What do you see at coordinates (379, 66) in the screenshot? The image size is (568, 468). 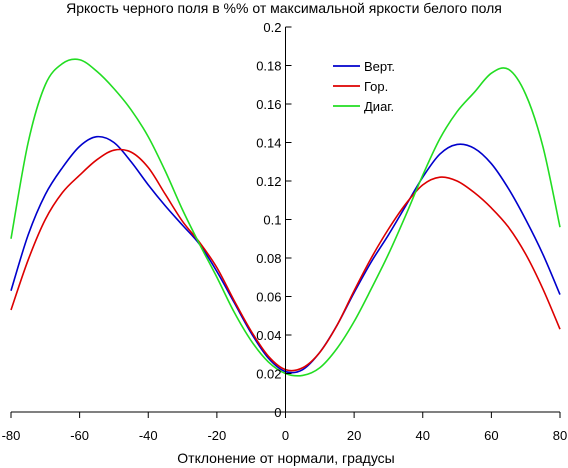 I see `legend-label: Верт.` at bounding box center [379, 66].